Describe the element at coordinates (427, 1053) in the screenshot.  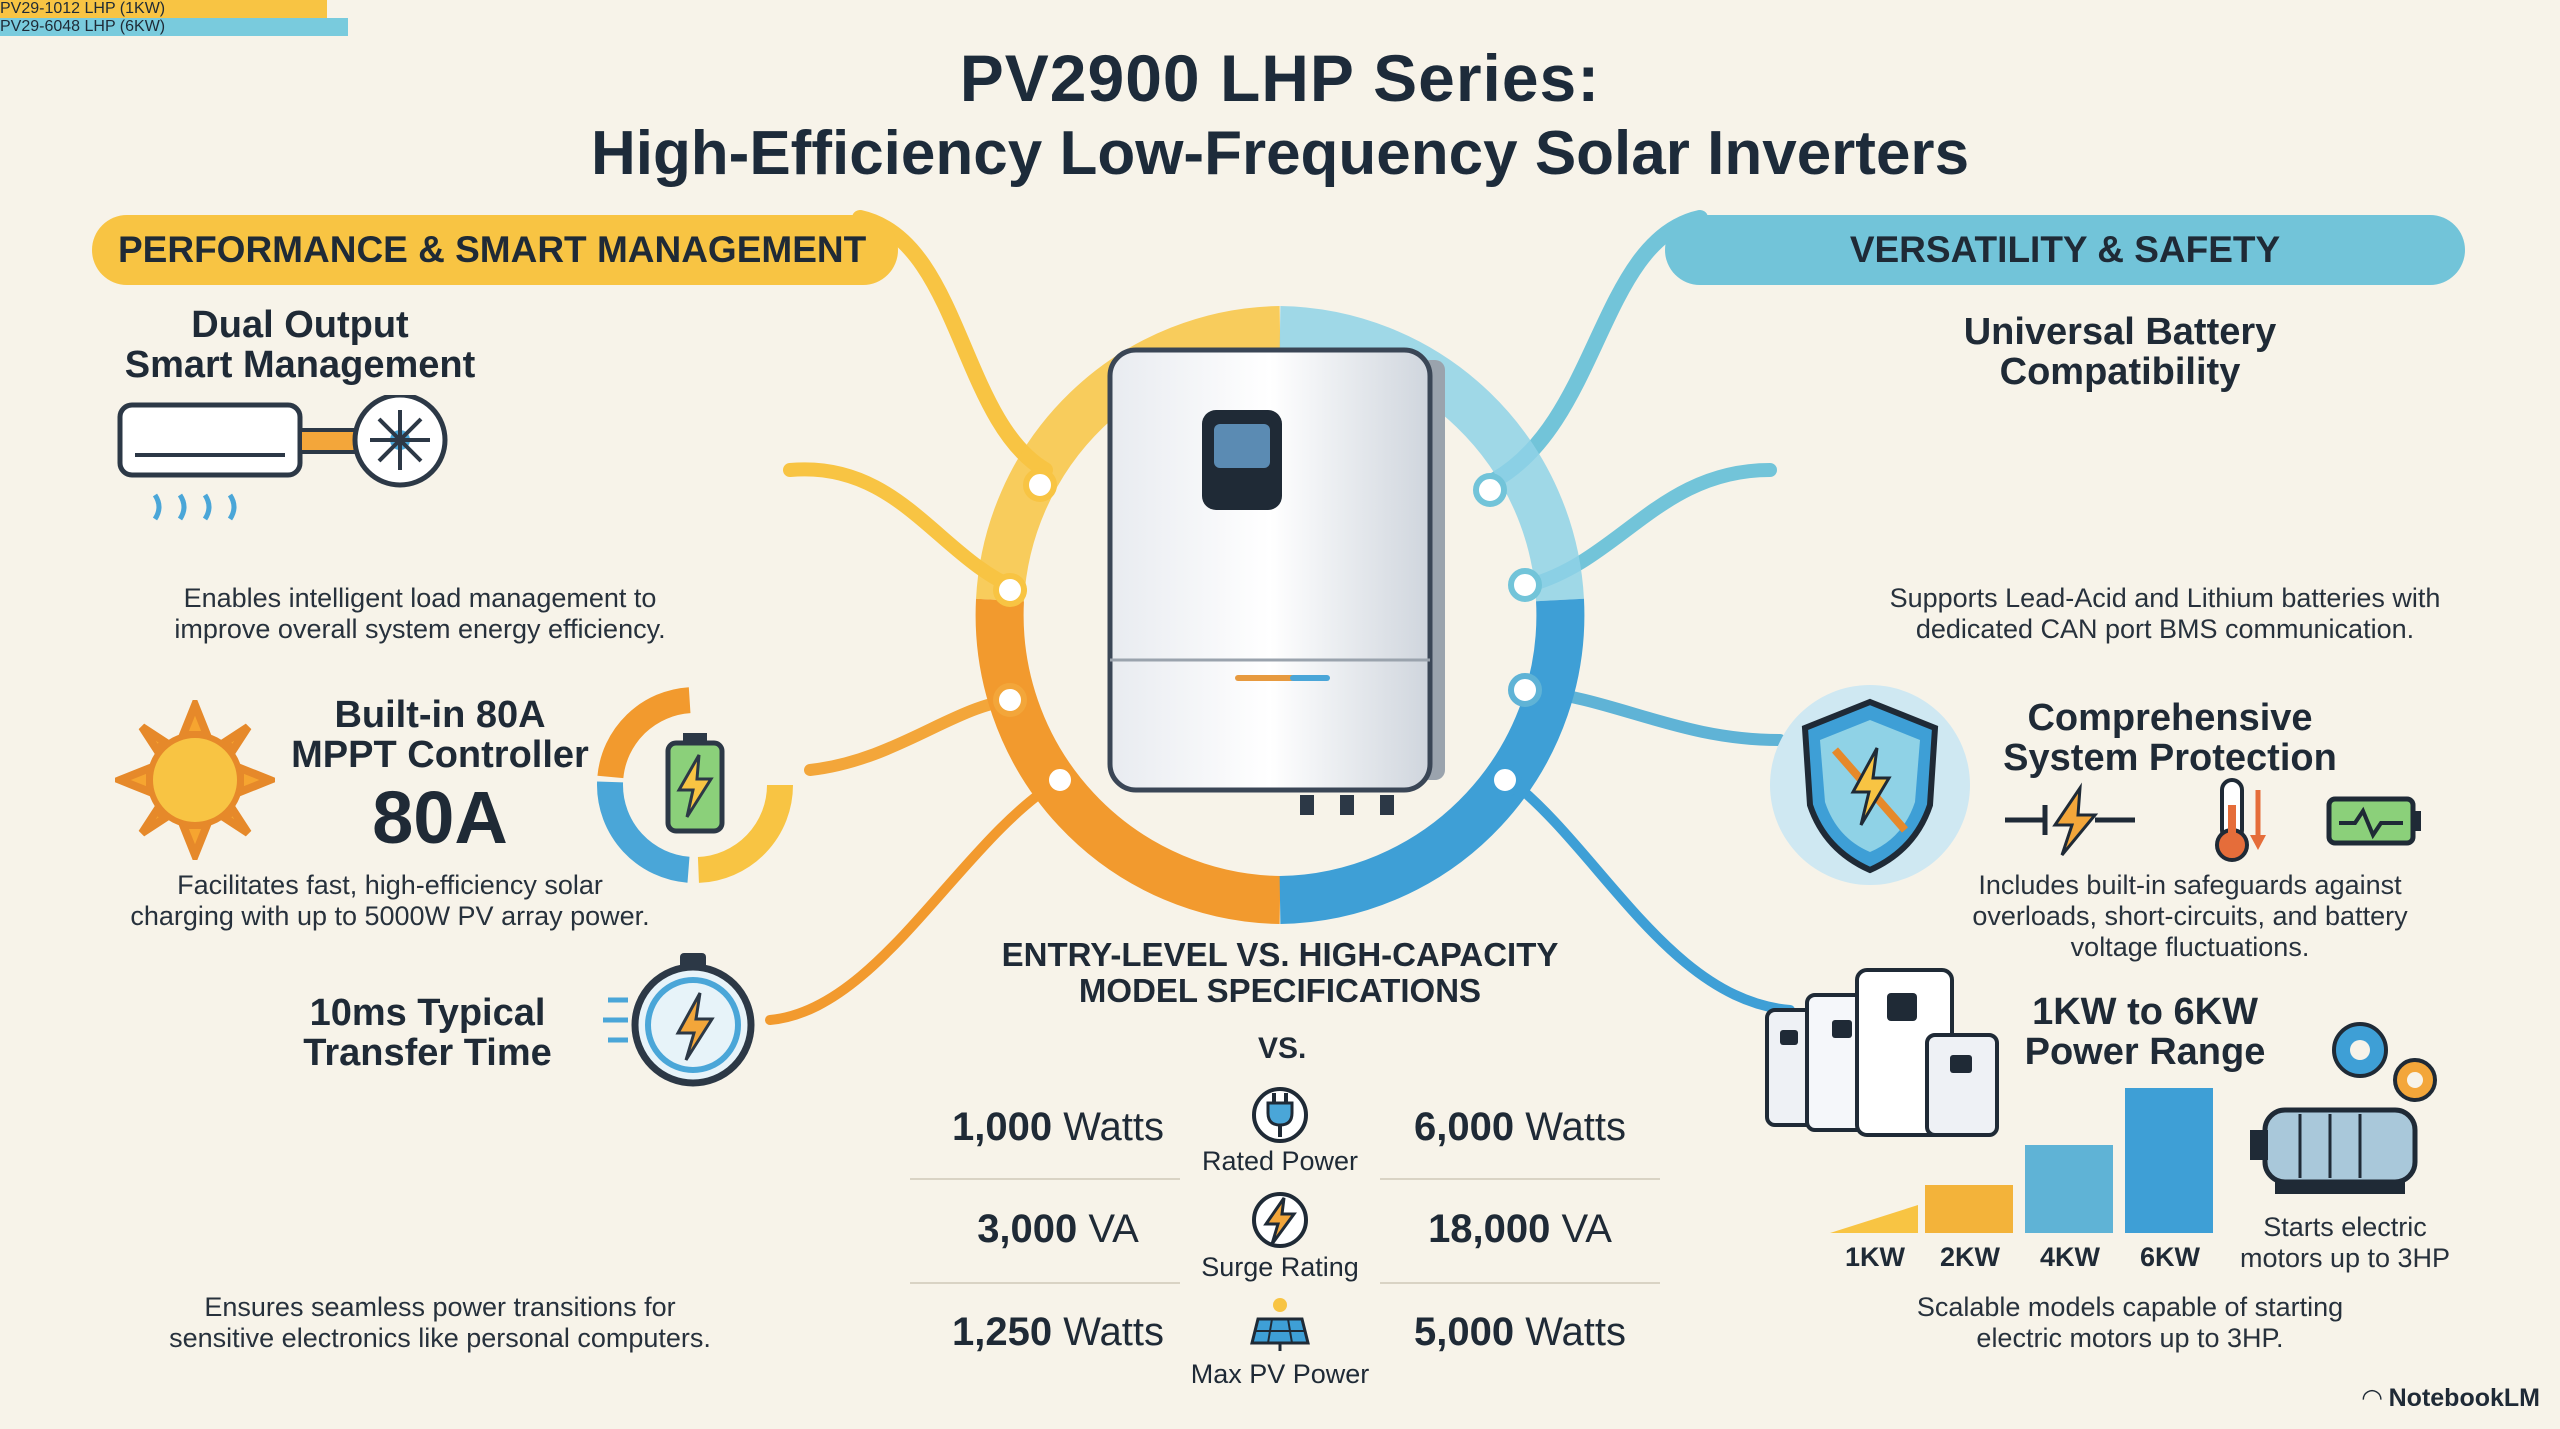
I see `transfer-heading-line2: Transfer Time` at that location.